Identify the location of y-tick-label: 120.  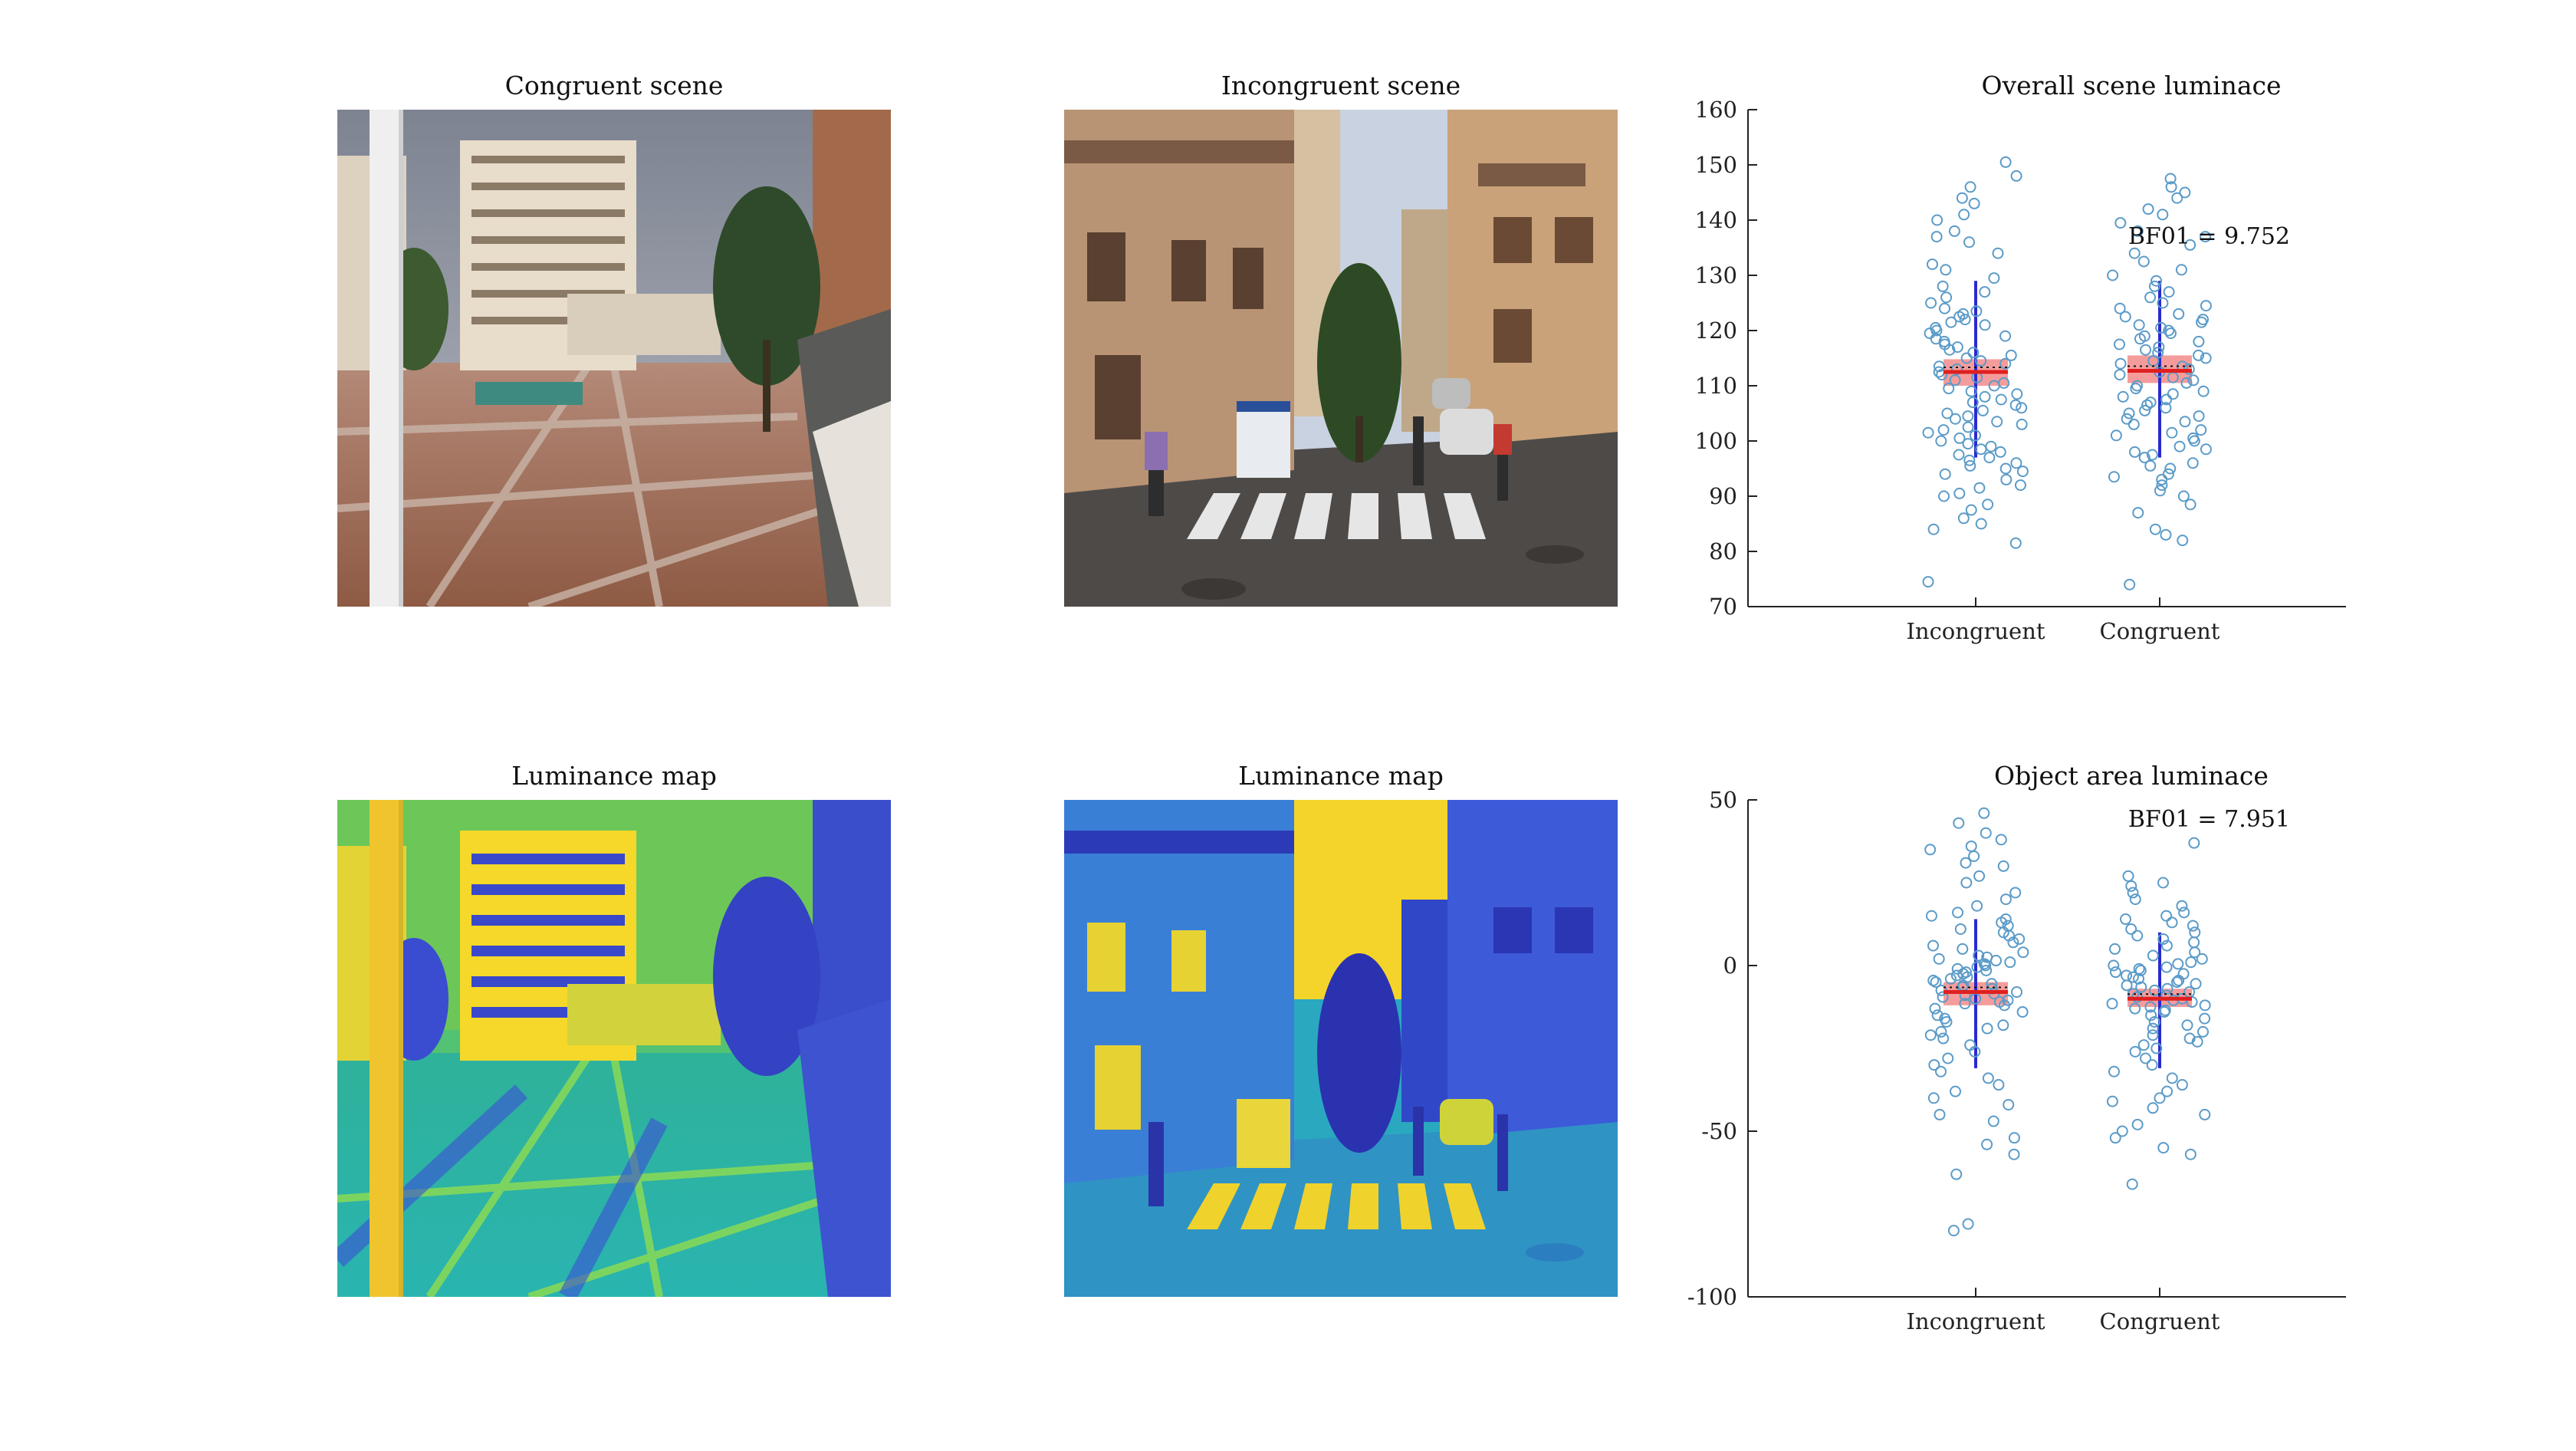
(1716, 331).